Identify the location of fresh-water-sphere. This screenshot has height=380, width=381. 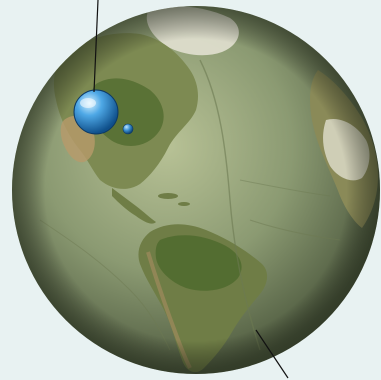
(128, 129).